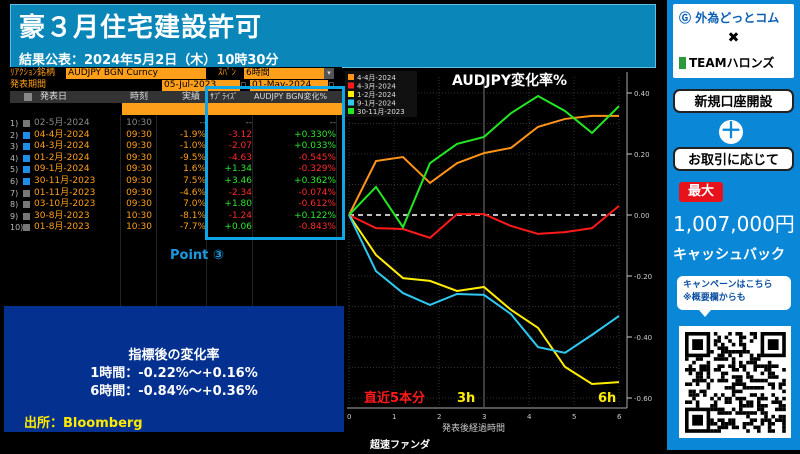 The width and height of the screenshot is (800, 454). What do you see at coordinates (729, 255) in the screenshot?
I see `cashback-label: キャッシュバック` at bounding box center [729, 255].